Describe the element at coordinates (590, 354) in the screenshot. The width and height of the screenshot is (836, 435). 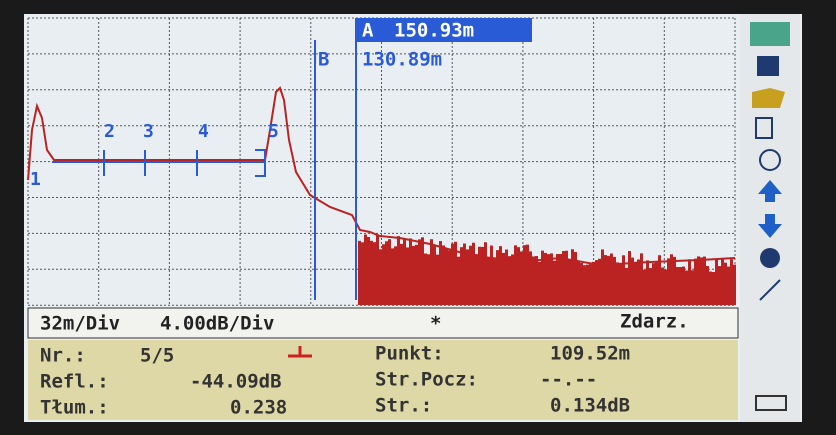
I see `info-value: 109.52m` at that location.